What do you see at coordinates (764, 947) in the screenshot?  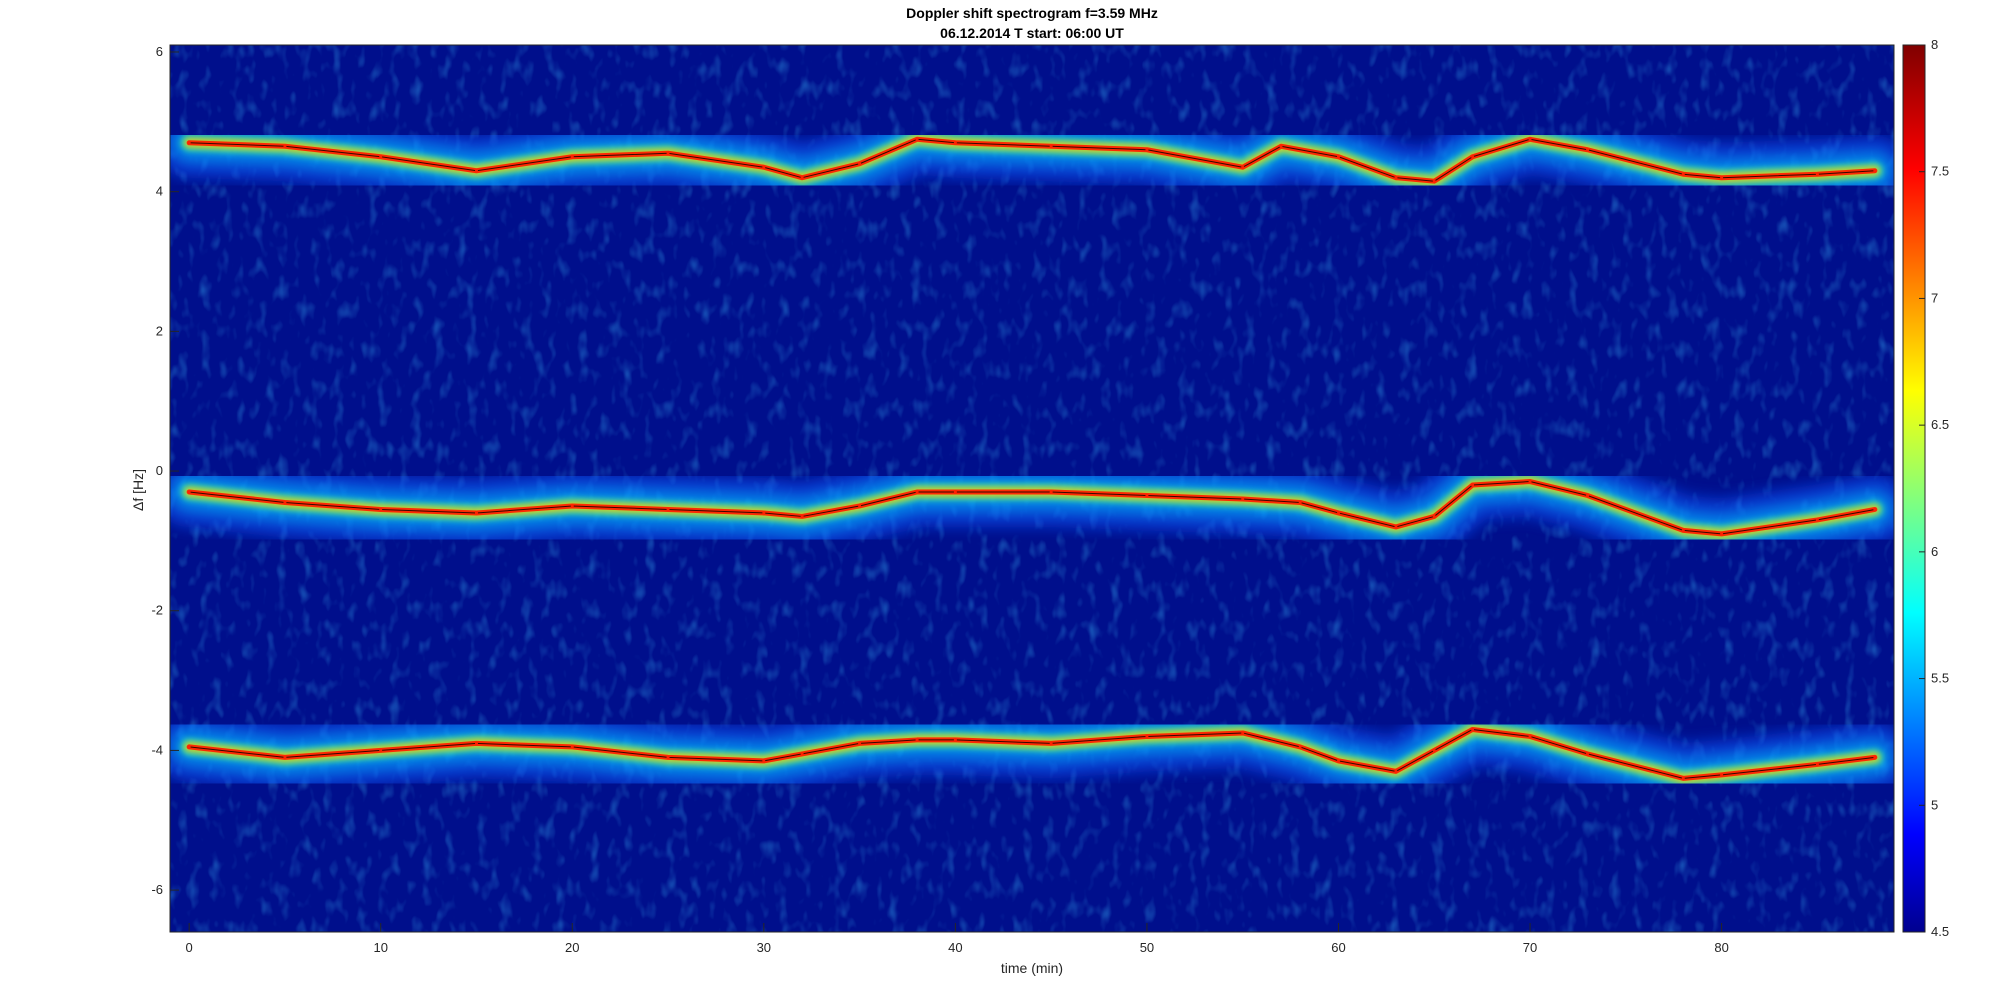 I see `x-tick-label: 30` at bounding box center [764, 947].